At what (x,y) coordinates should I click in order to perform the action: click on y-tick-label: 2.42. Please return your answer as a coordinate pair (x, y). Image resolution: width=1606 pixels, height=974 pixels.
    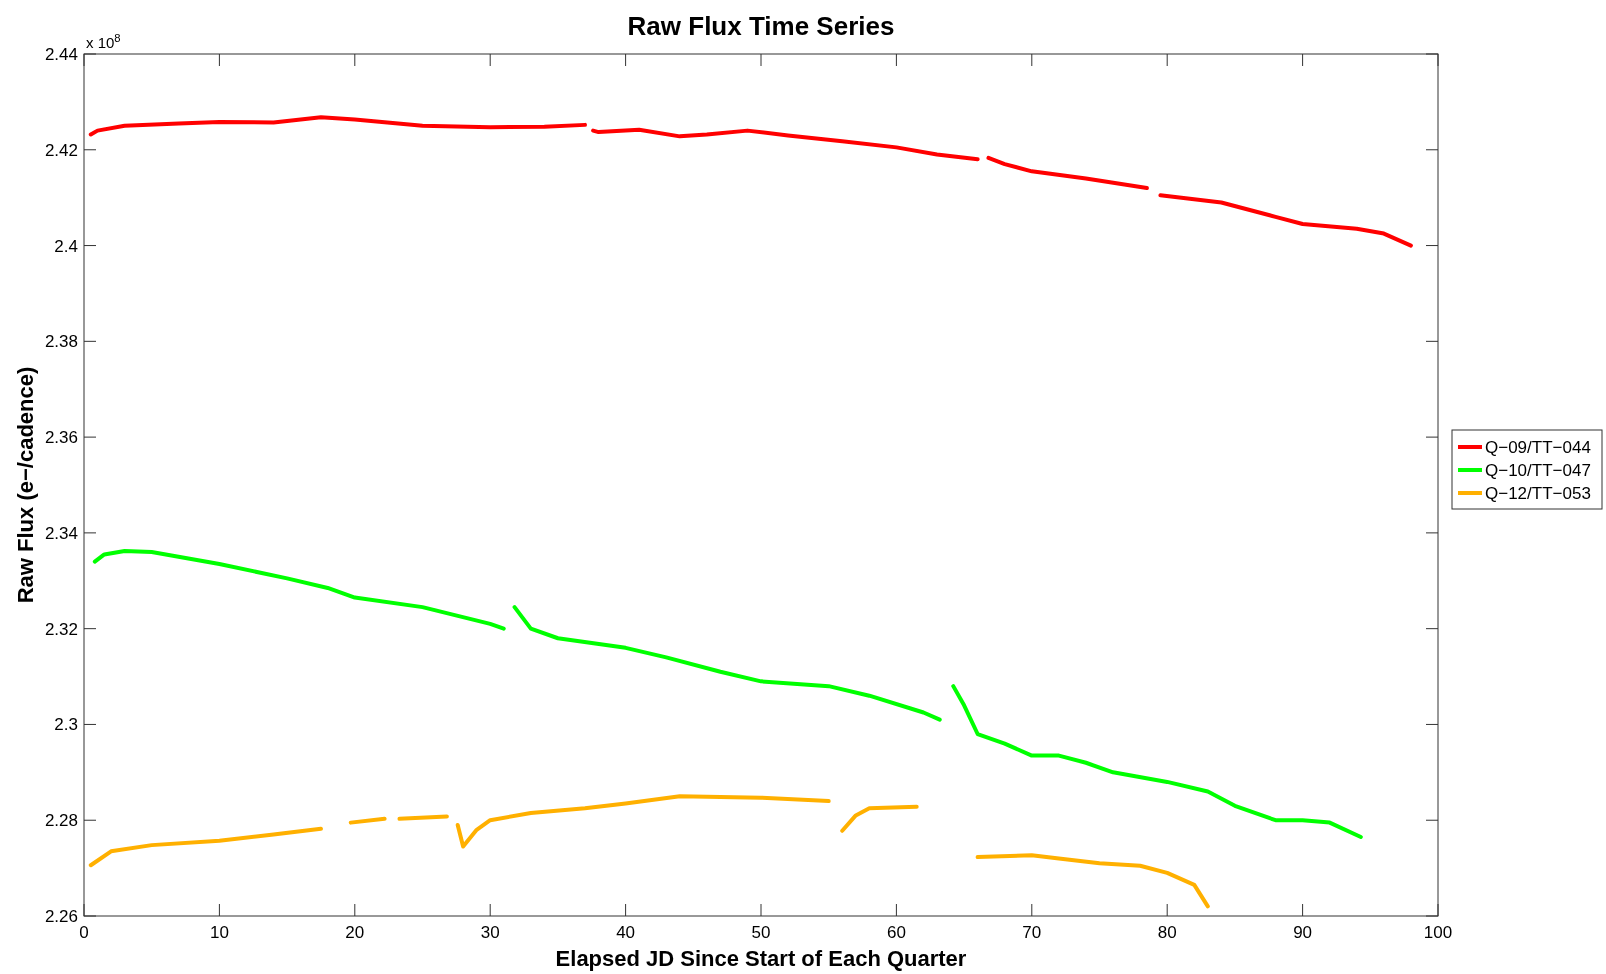
    Looking at the image, I should click on (61, 150).